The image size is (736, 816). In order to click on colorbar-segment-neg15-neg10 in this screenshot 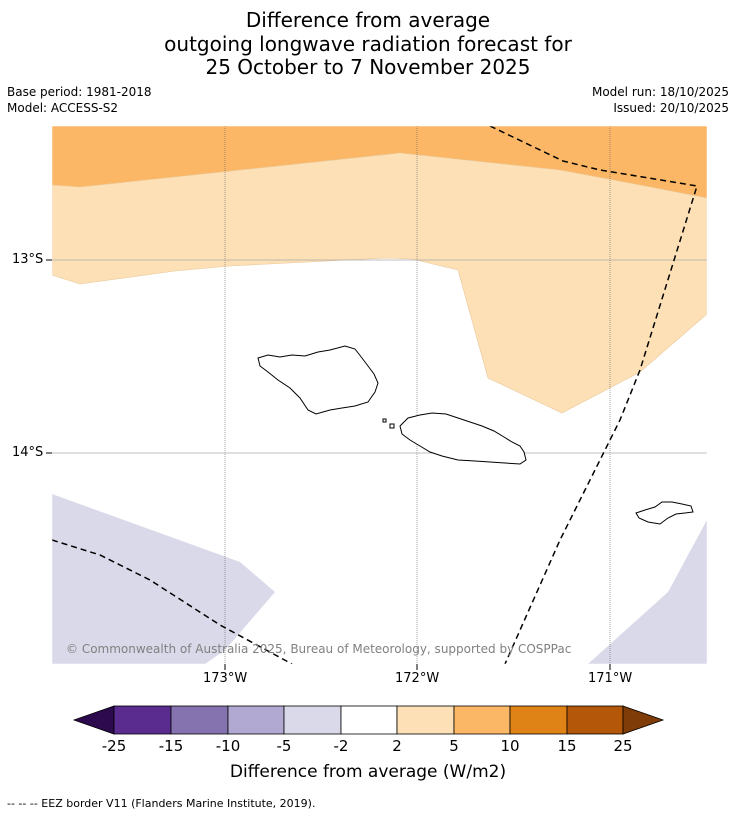, I will do `click(199, 720)`.